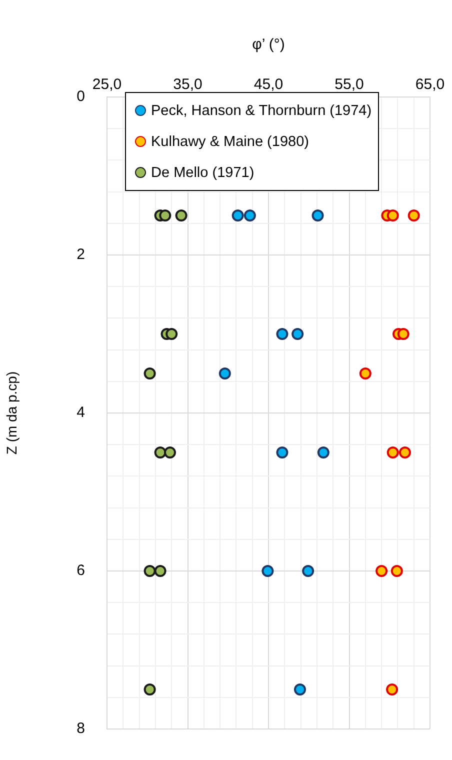 The height and width of the screenshot is (760, 452). What do you see at coordinates (80, 729) in the screenshot?
I see `y-tick-label: 8` at bounding box center [80, 729].